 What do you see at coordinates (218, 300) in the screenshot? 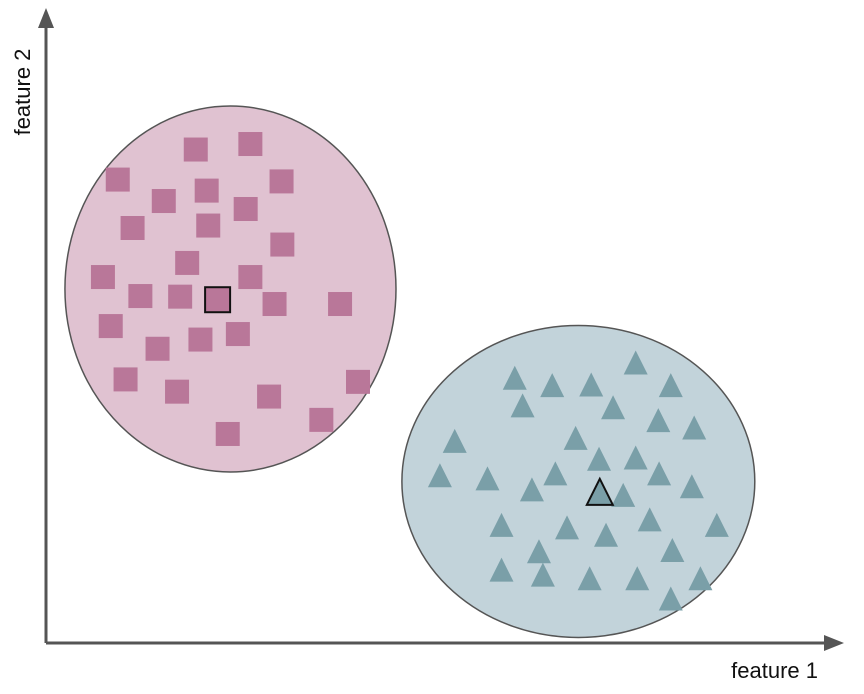
I see `square-centroid` at bounding box center [218, 300].